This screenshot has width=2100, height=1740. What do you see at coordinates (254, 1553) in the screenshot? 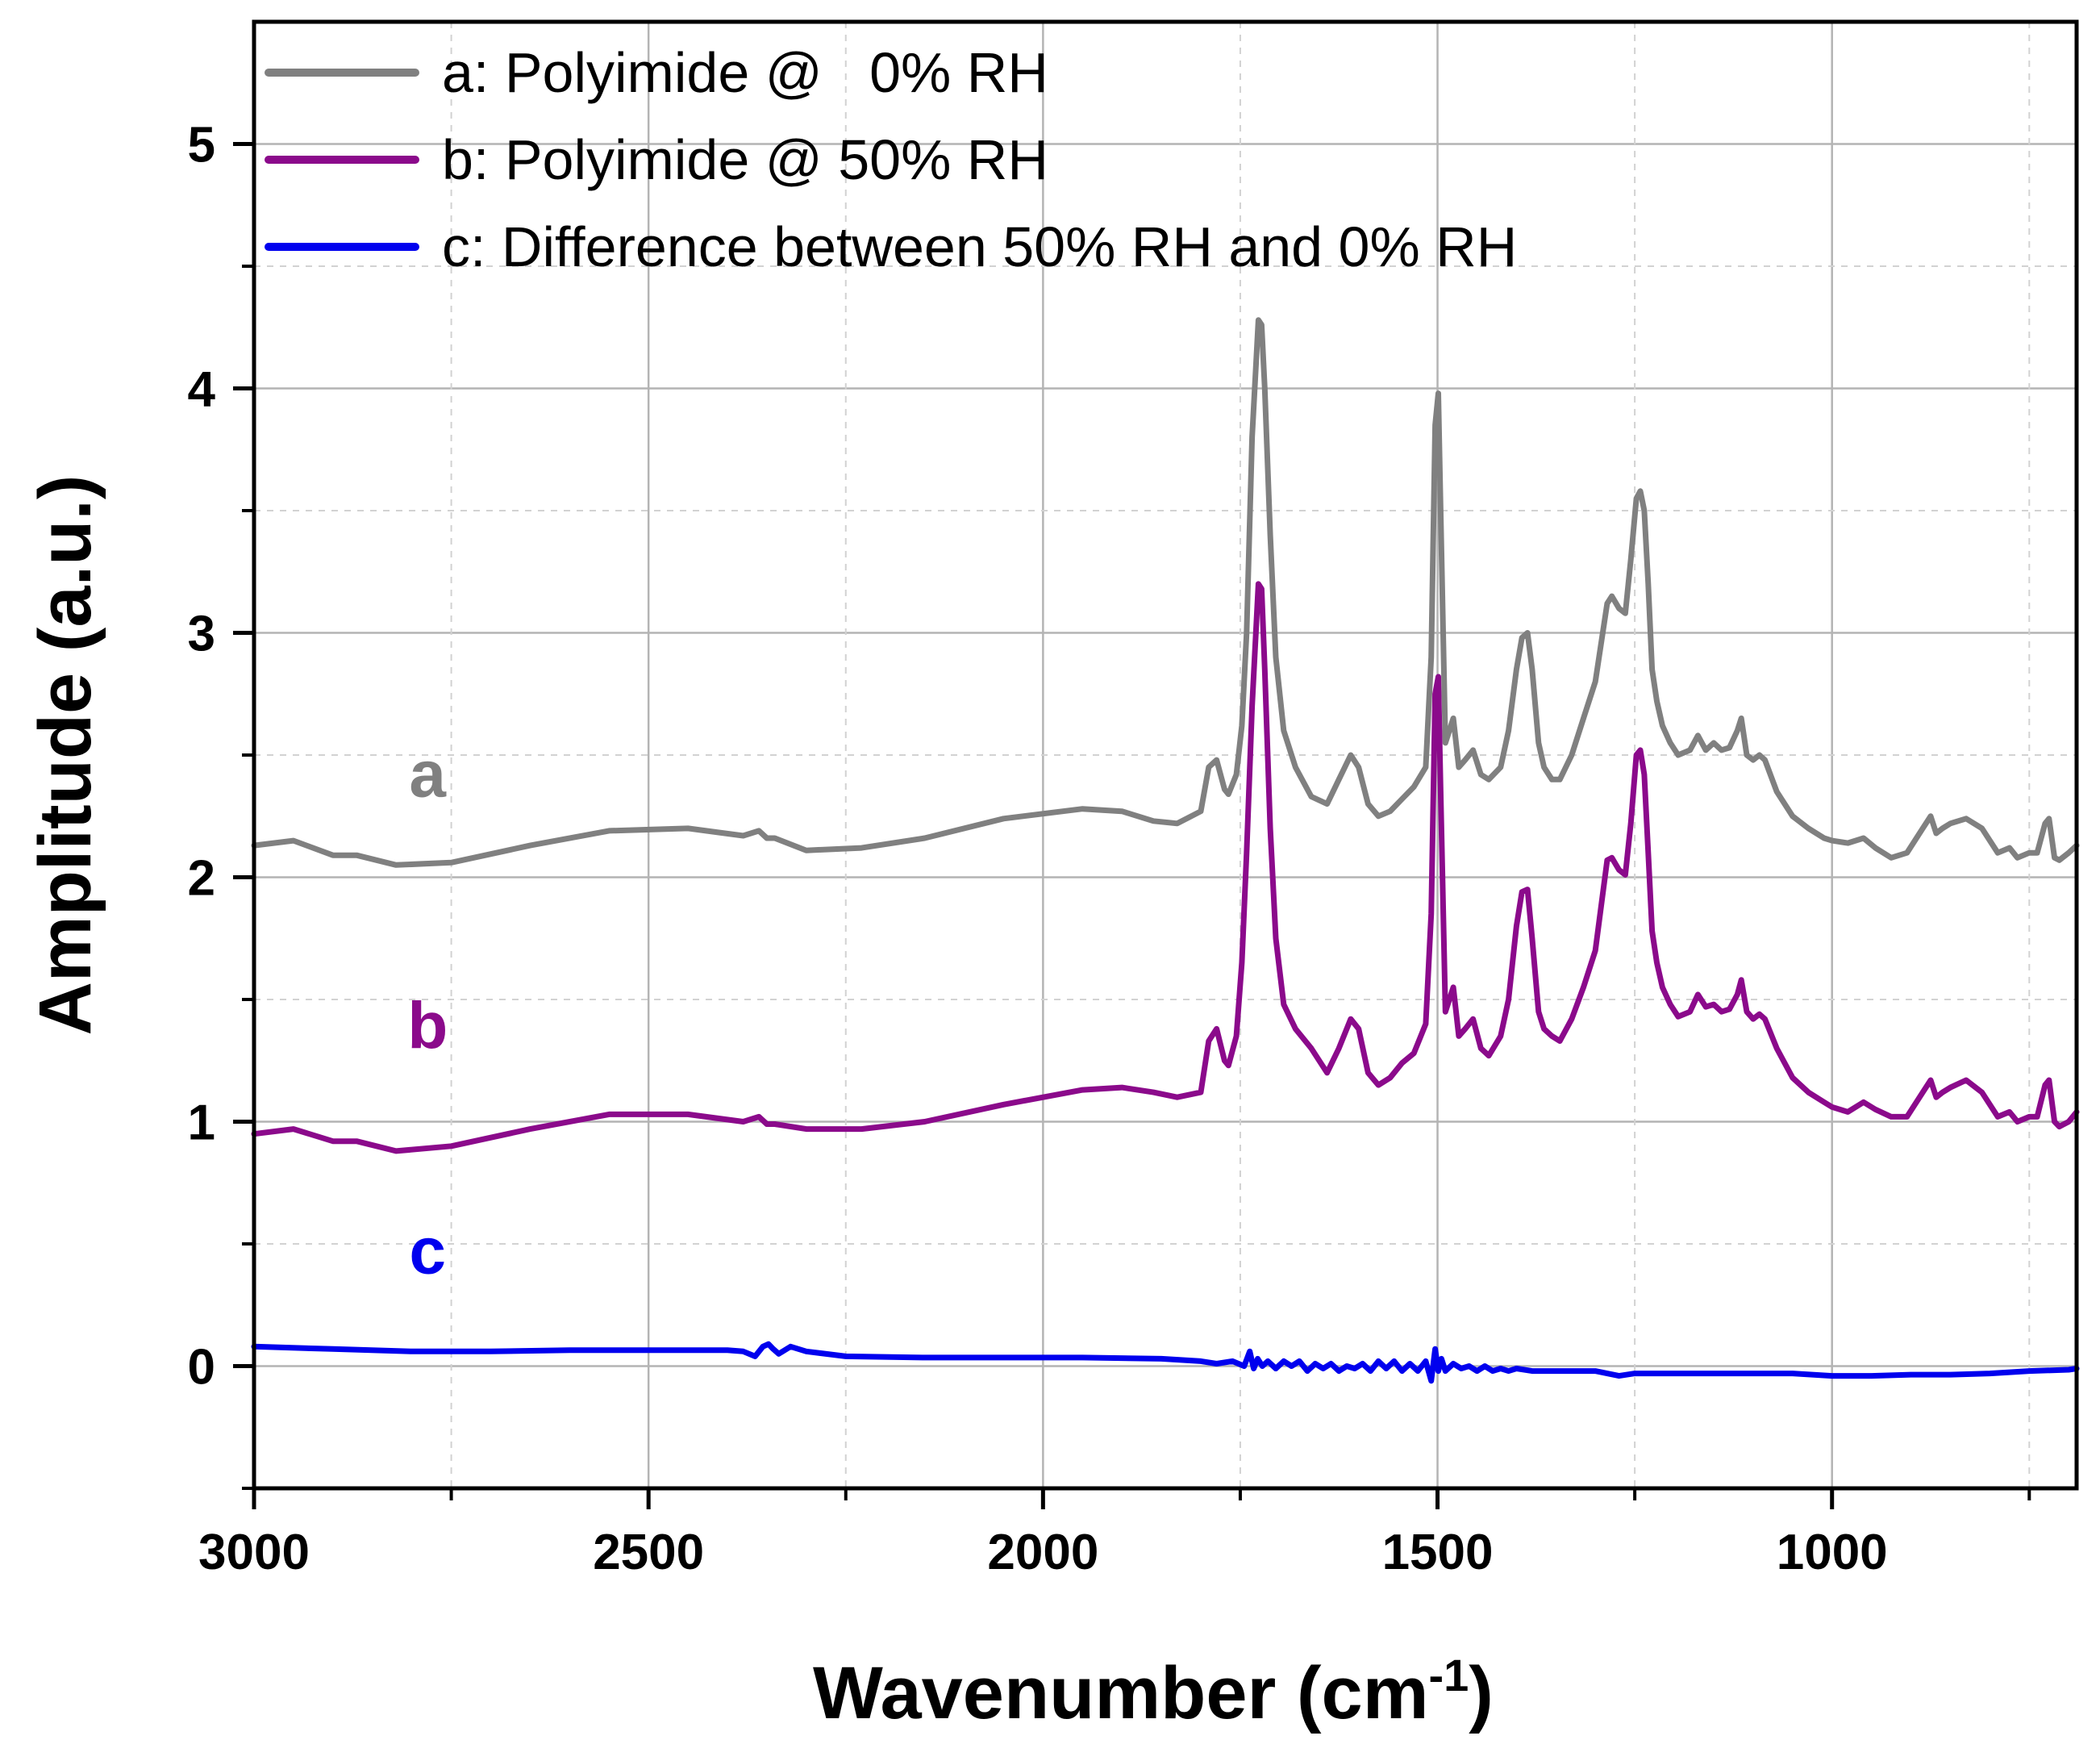
I see `x-tick-label-3000: 3000` at bounding box center [254, 1553].